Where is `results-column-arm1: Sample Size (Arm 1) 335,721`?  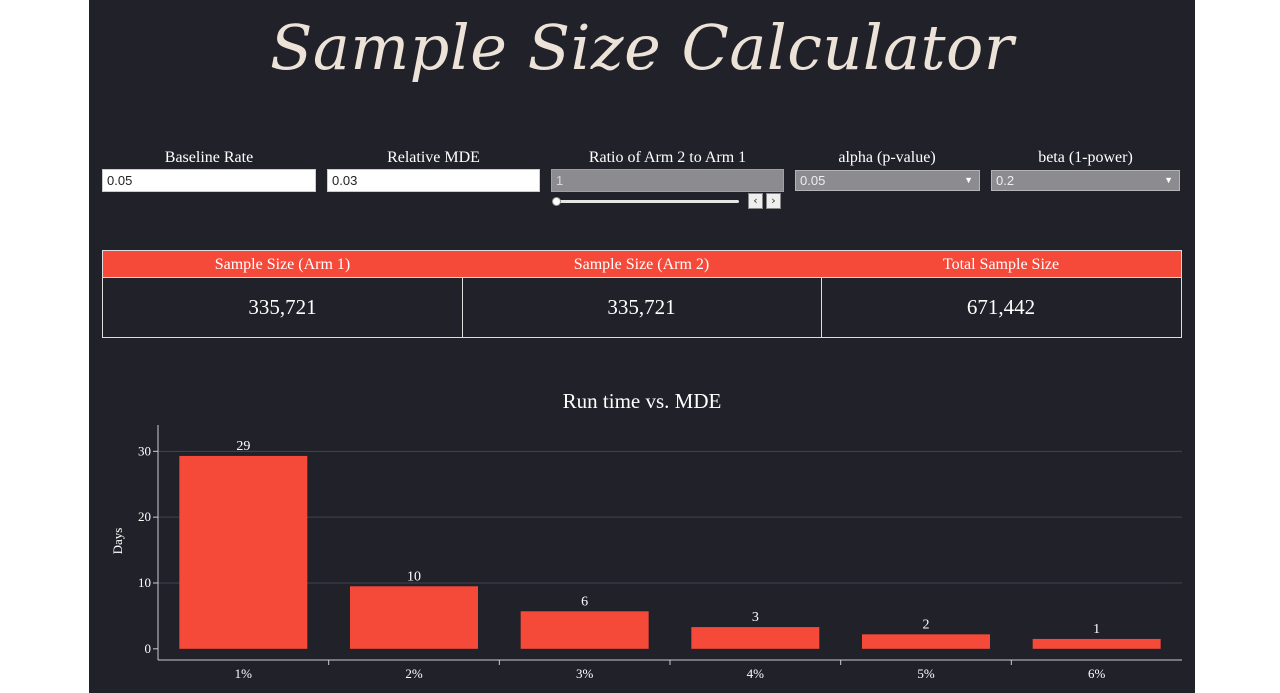 results-column-arm1: Sample Size (Arm 1) 335,721 is located at coordinates (283, 294).